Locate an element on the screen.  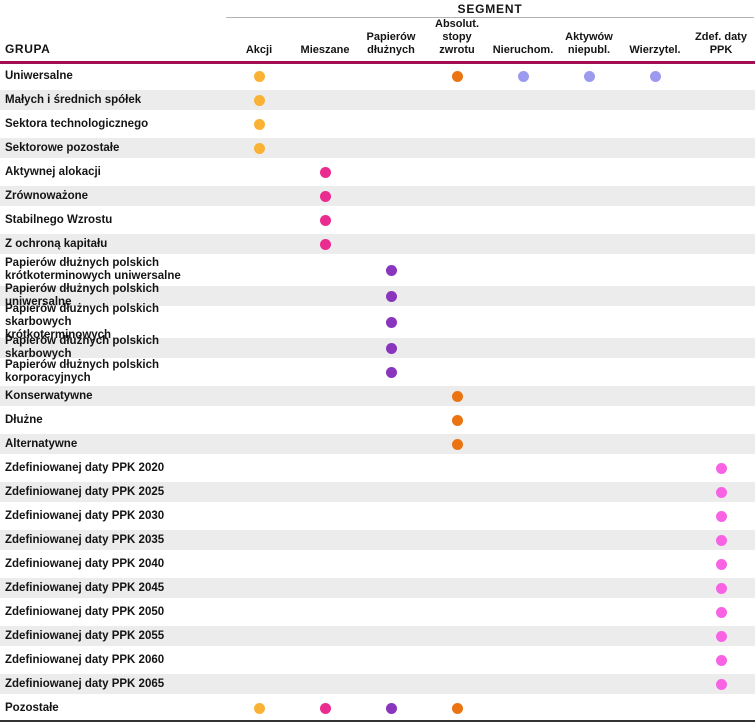
cell-wierzytel is located at coordinates (655, 76).